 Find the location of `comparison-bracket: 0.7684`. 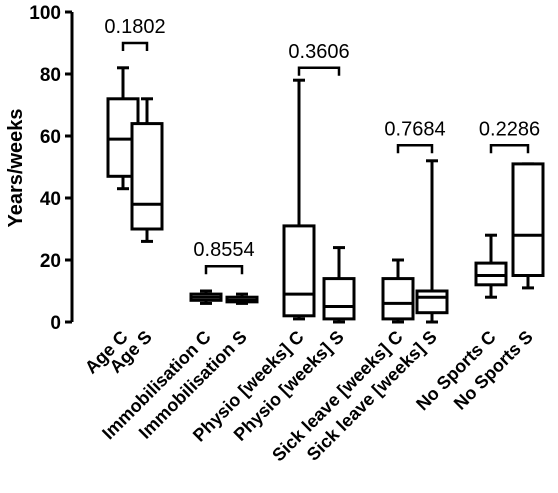

comparison-bracket: 0.7684 is located at coordinates (415, 136).